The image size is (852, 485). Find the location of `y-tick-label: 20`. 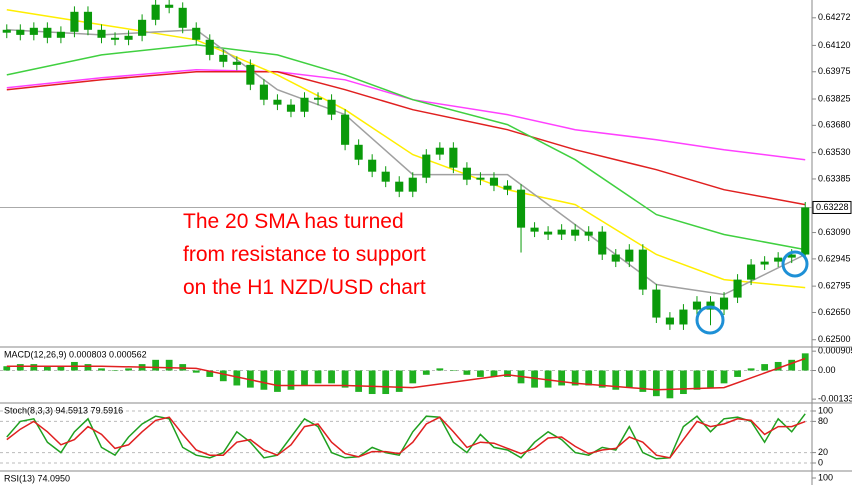

y-tick-label: 20 is located at coordinates (823, 452).